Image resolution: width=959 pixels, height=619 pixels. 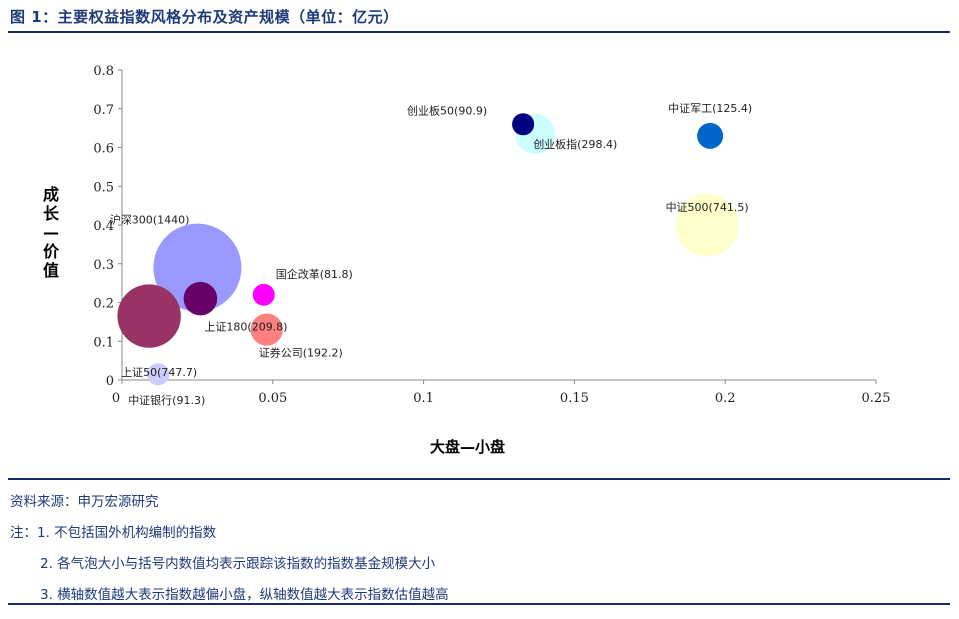 I want to click on y-tick-label: 0.4, so click(x=103, y=226).